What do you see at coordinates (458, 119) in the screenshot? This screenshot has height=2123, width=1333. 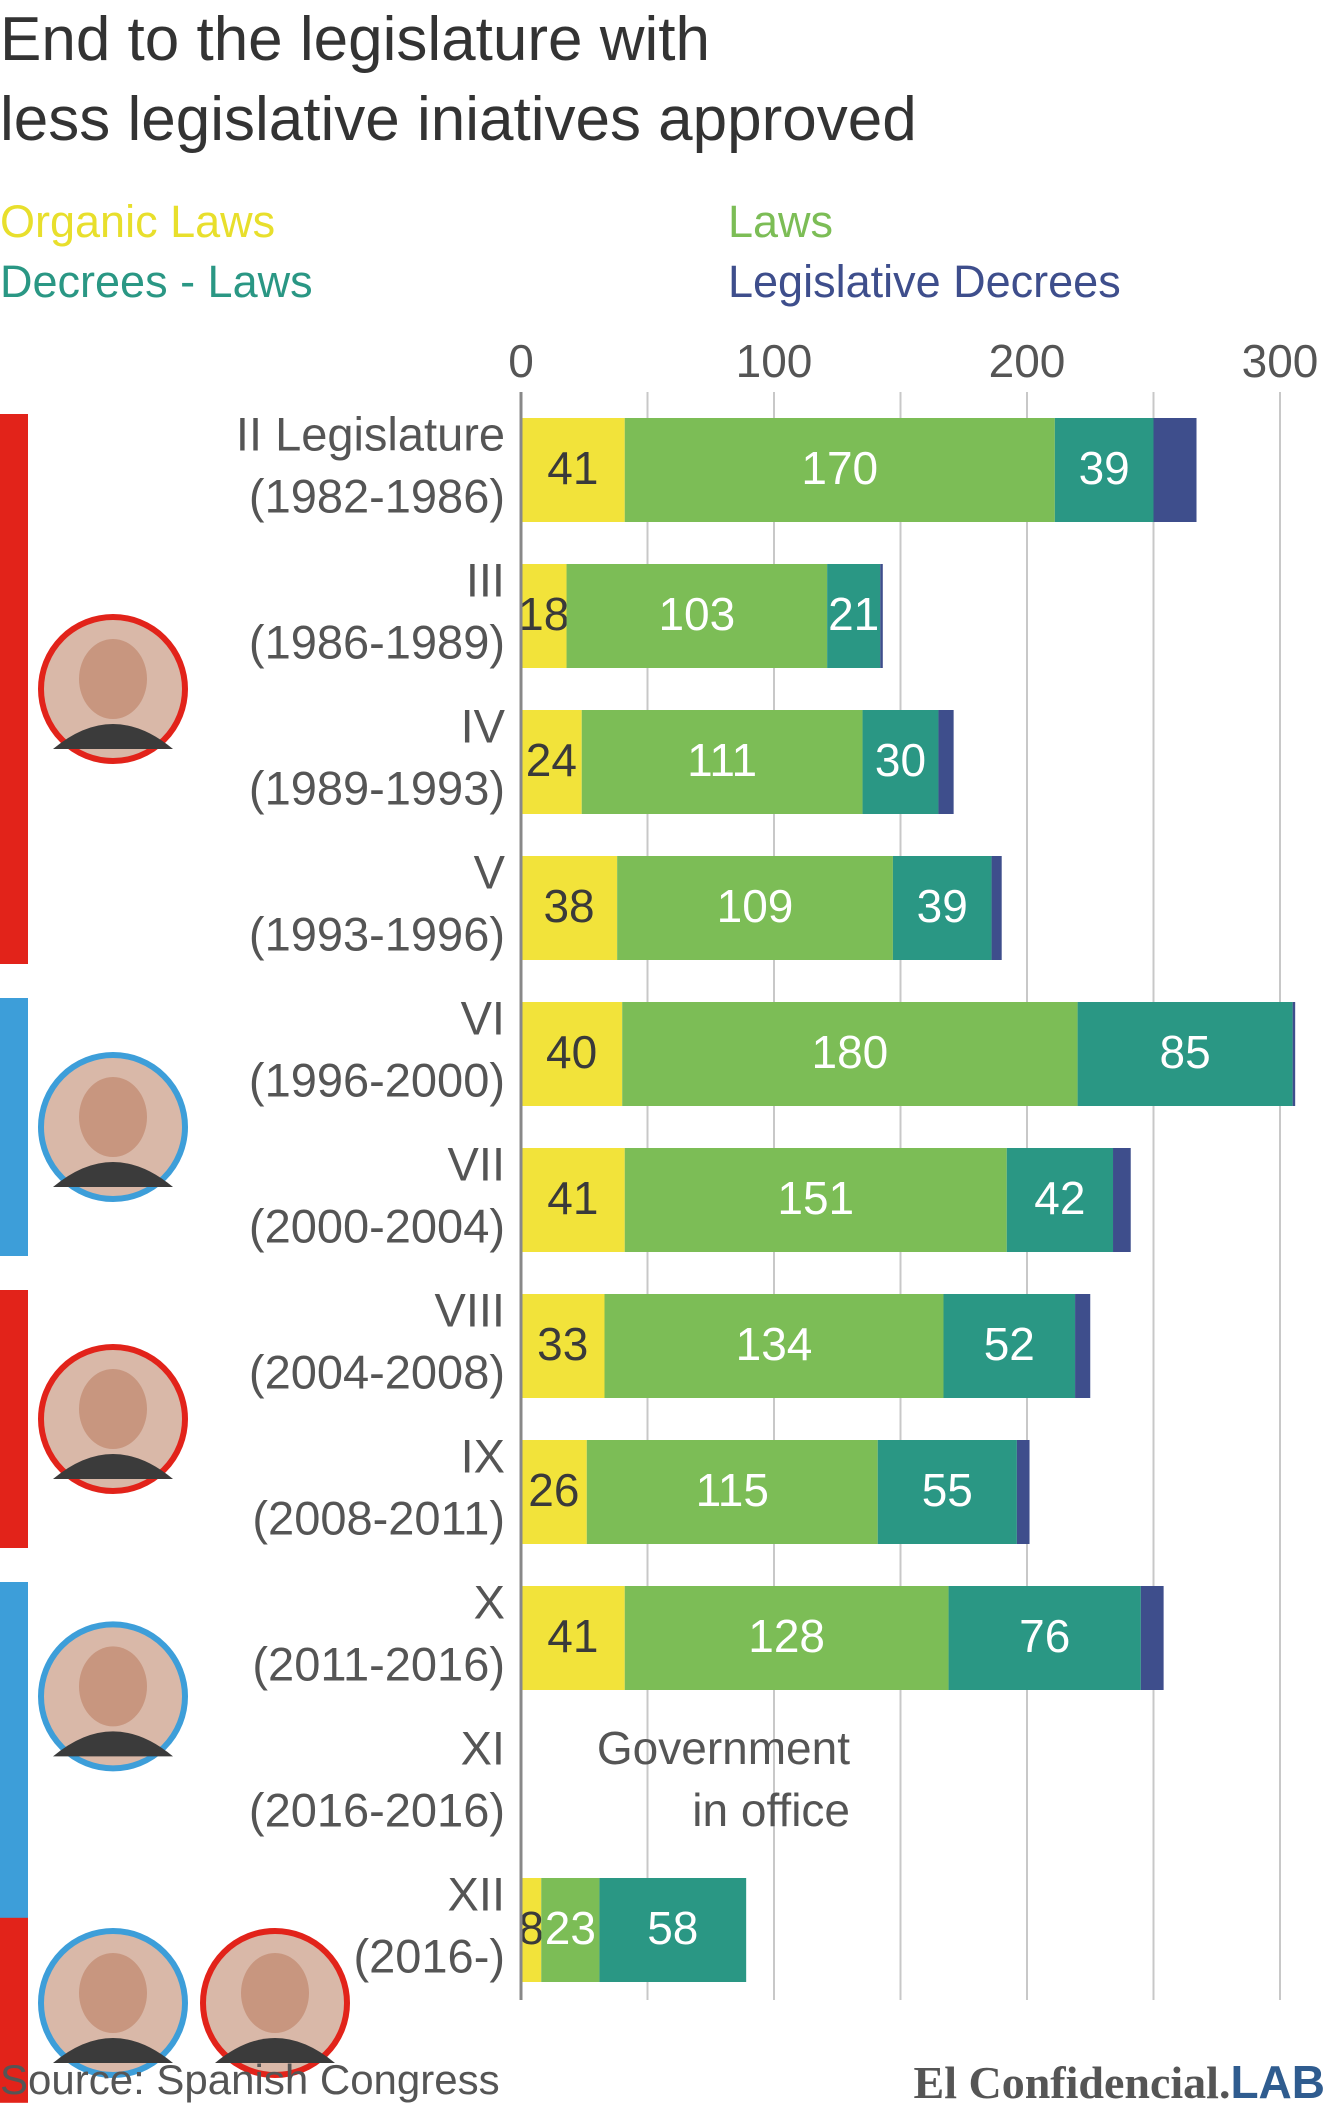 I see `title-line-2: less legislative iniatives approved` at bounding box center [458, 119].